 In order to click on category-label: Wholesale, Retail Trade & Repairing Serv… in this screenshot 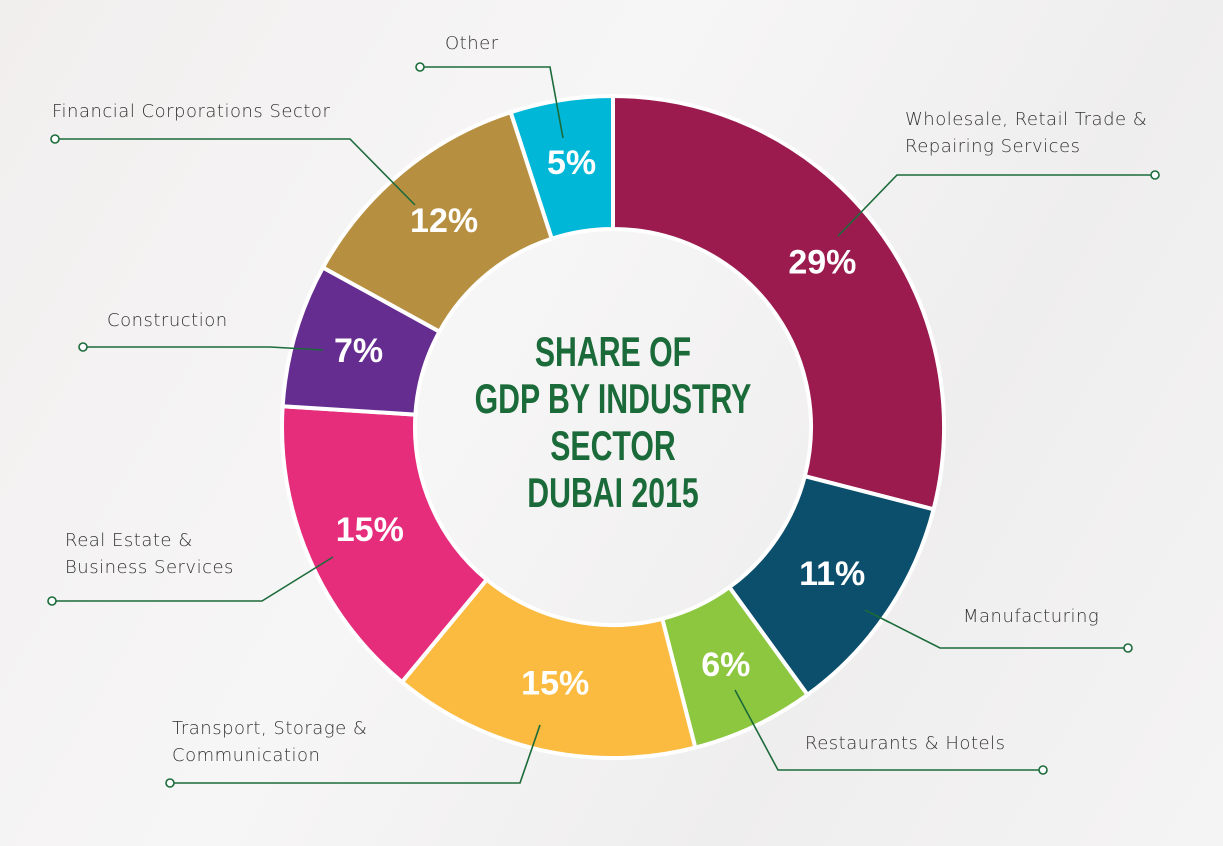, I will do `click(1026, 133)`.